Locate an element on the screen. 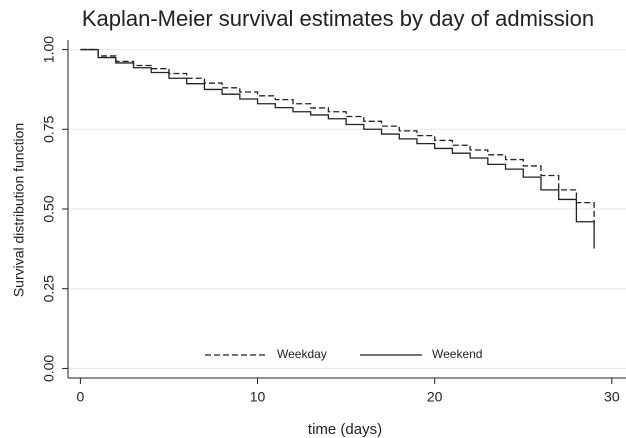 This screenshot has height=438, width=626. x-tick-label: 30 is located at coordinates (612, 397).